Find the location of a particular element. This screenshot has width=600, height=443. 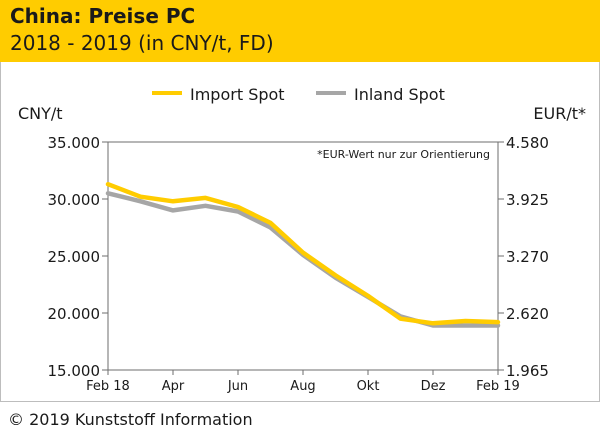

x-axis: Feb 18 Apr Jun Aug Okt Dez Feb 19 is located at coordinates (303, 382).